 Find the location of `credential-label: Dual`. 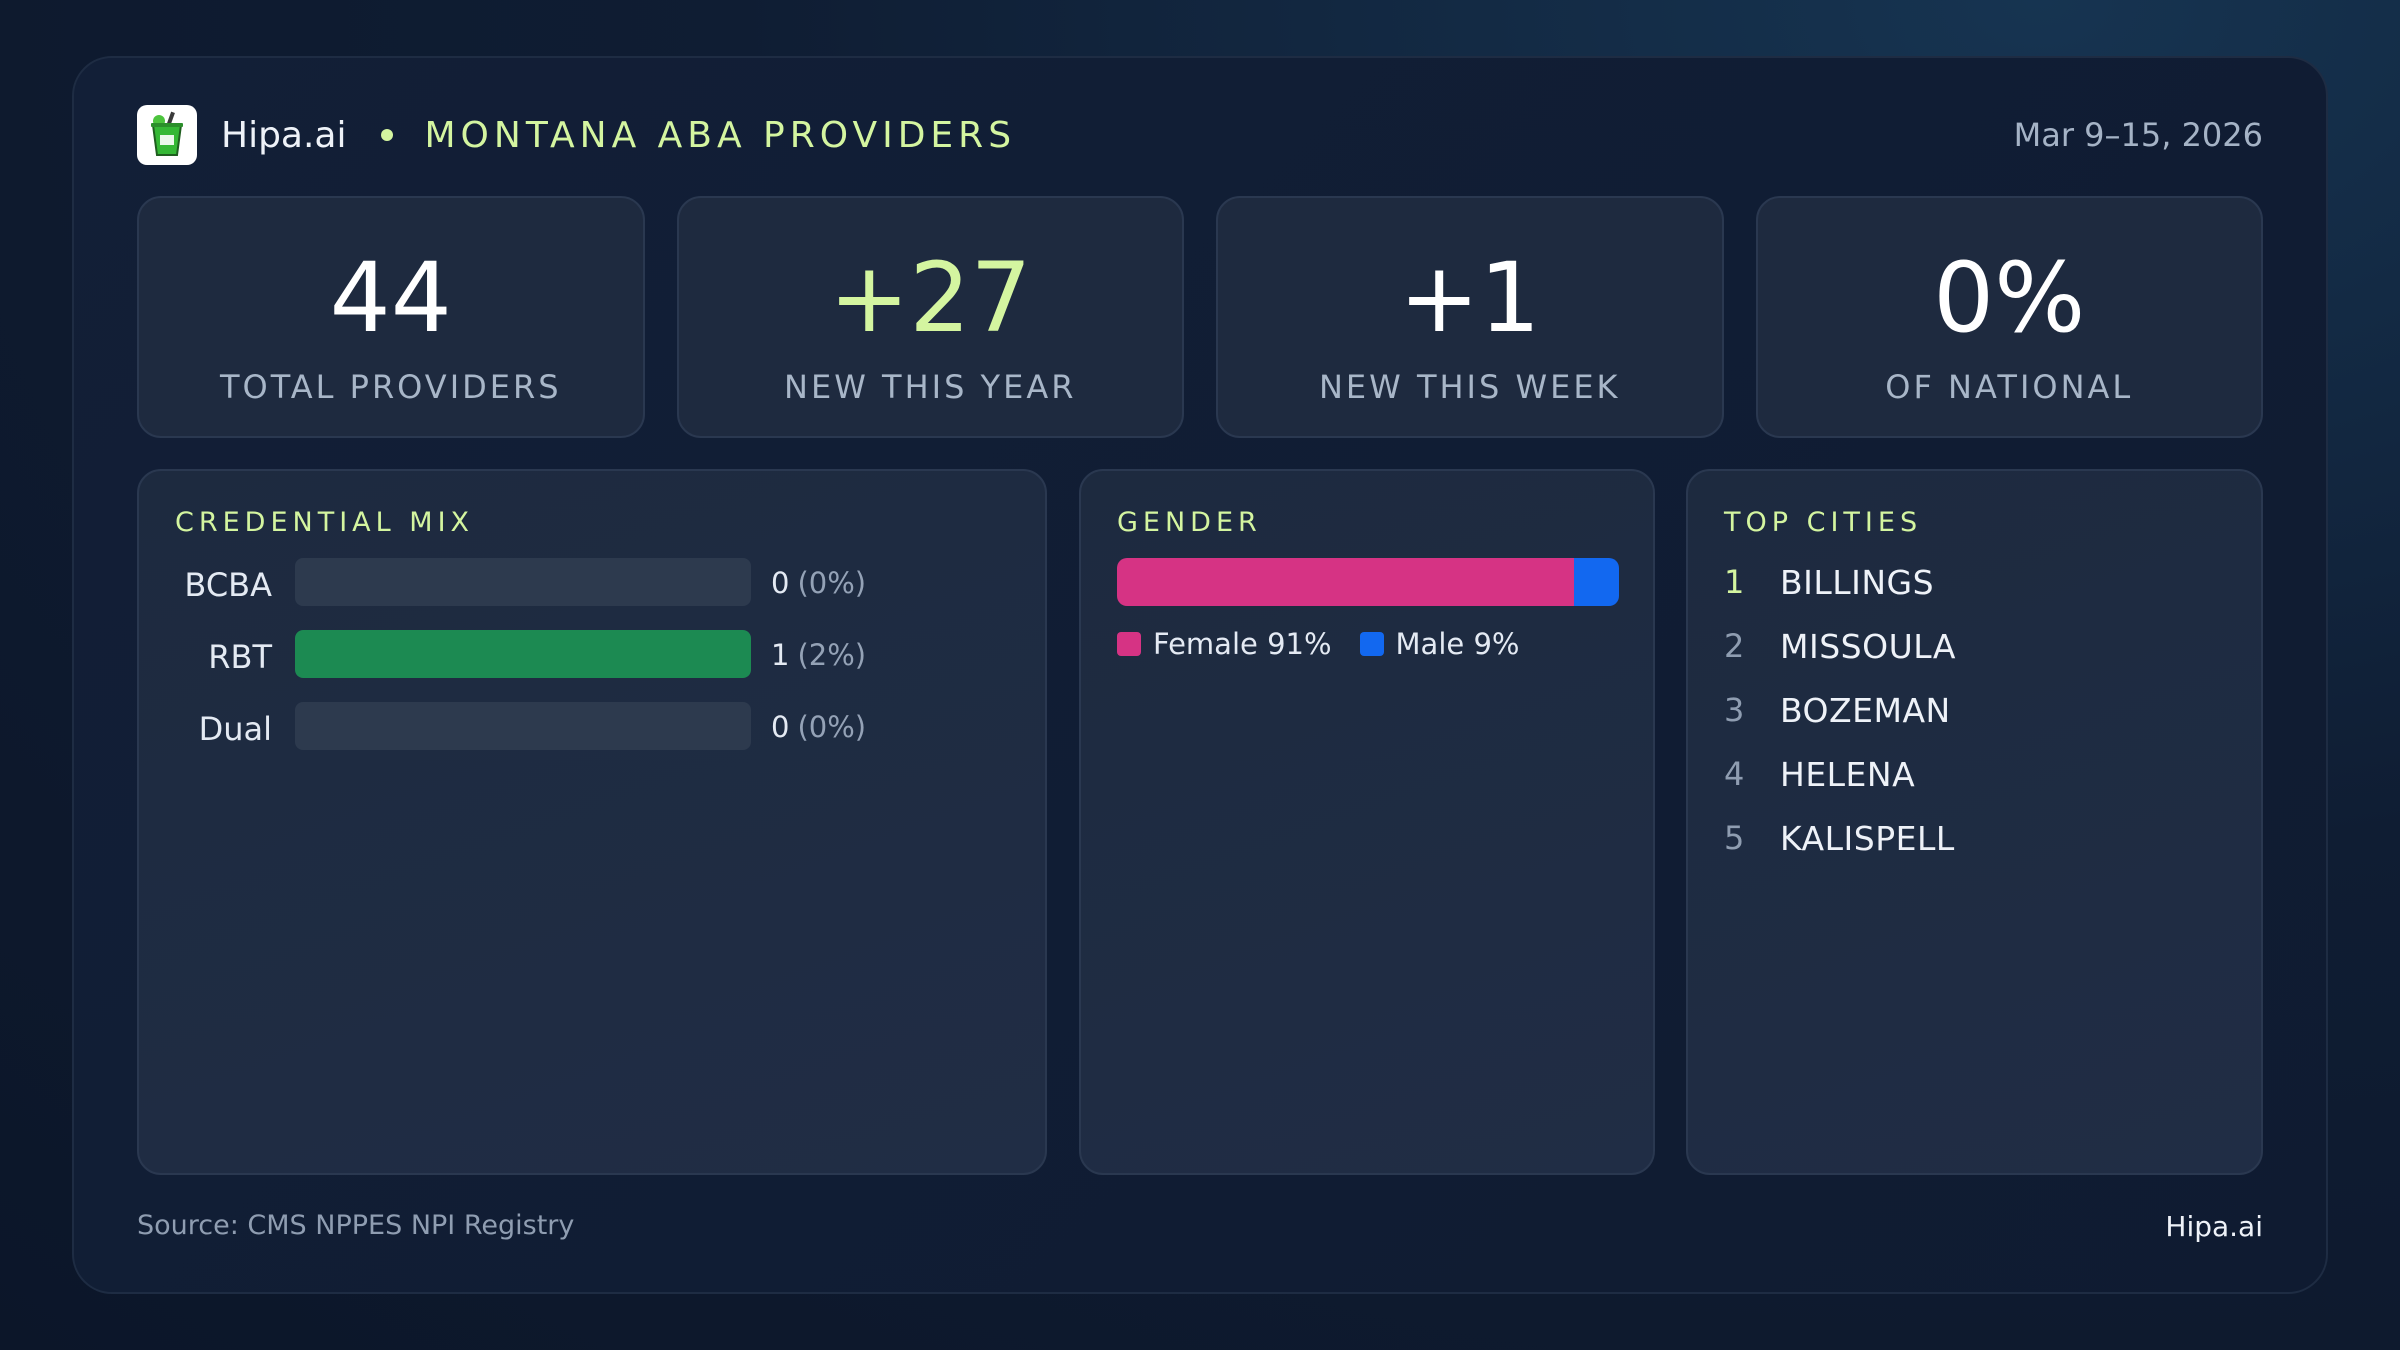

credential-label: Dual is located at coordinates (235, 729).